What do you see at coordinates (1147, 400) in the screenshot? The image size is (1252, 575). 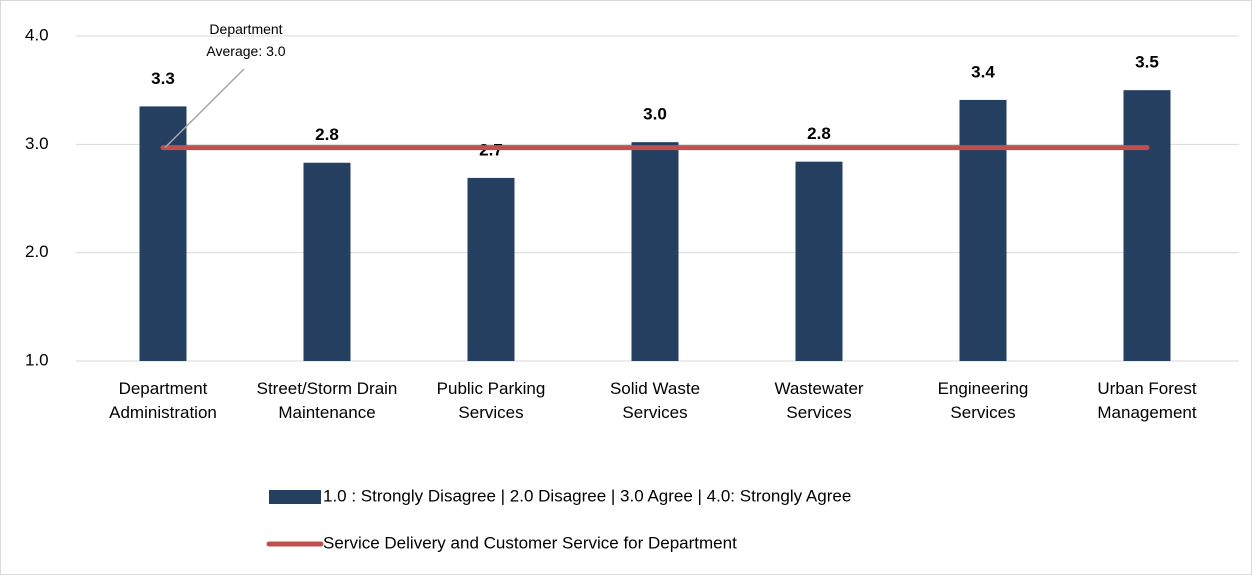 I see `x-tick-label: Urban Forest Management` at bounding box center [1147, 400].